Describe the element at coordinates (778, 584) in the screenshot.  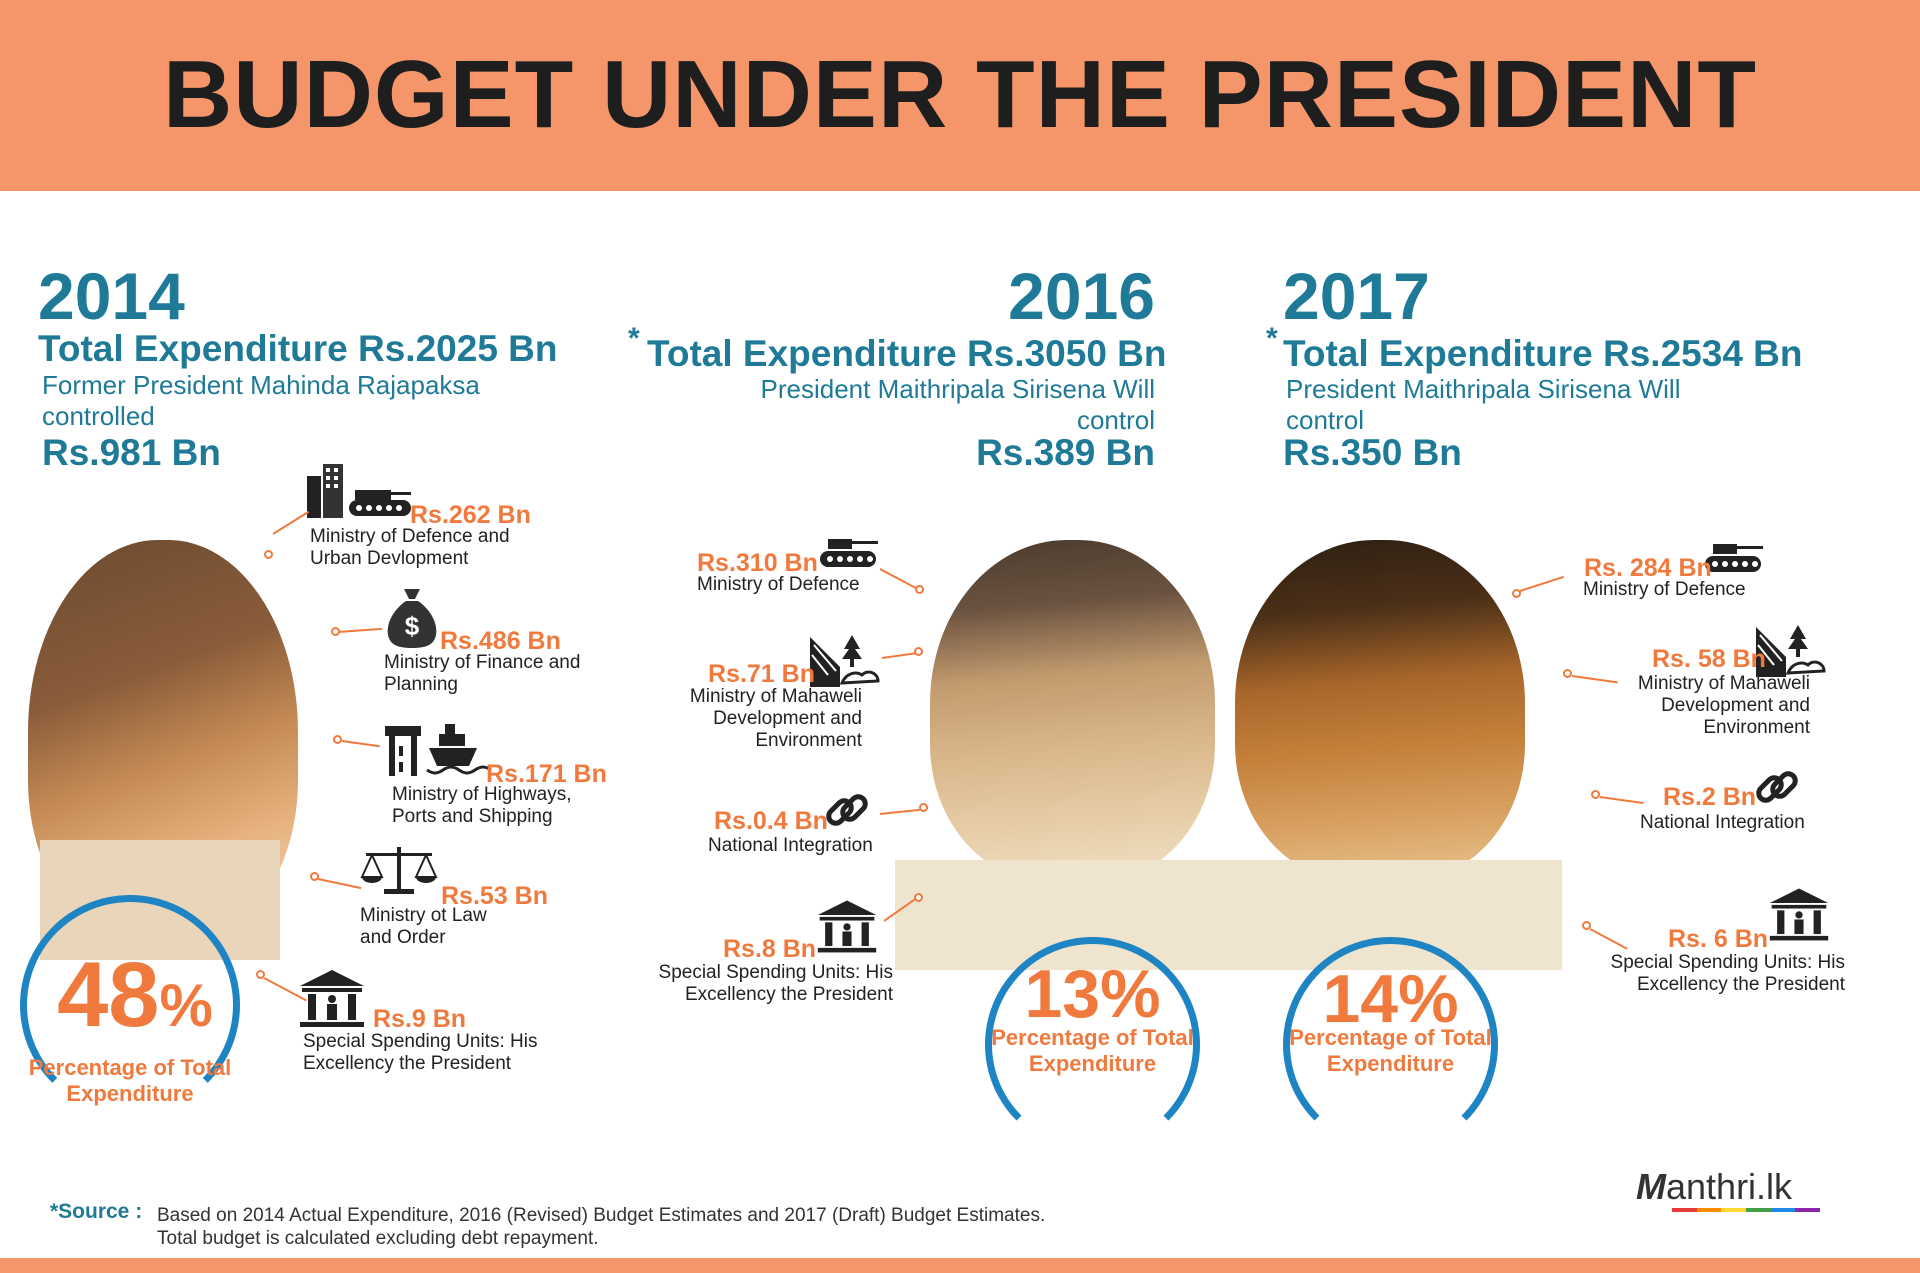
I see `label-2016-defence: Ministry of Defence` at that location.